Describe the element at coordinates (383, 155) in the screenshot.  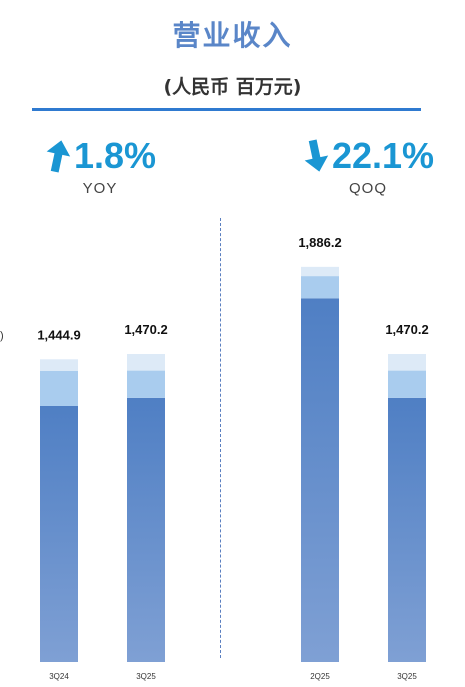
I see `qoq-value: 22.1%` at that location.